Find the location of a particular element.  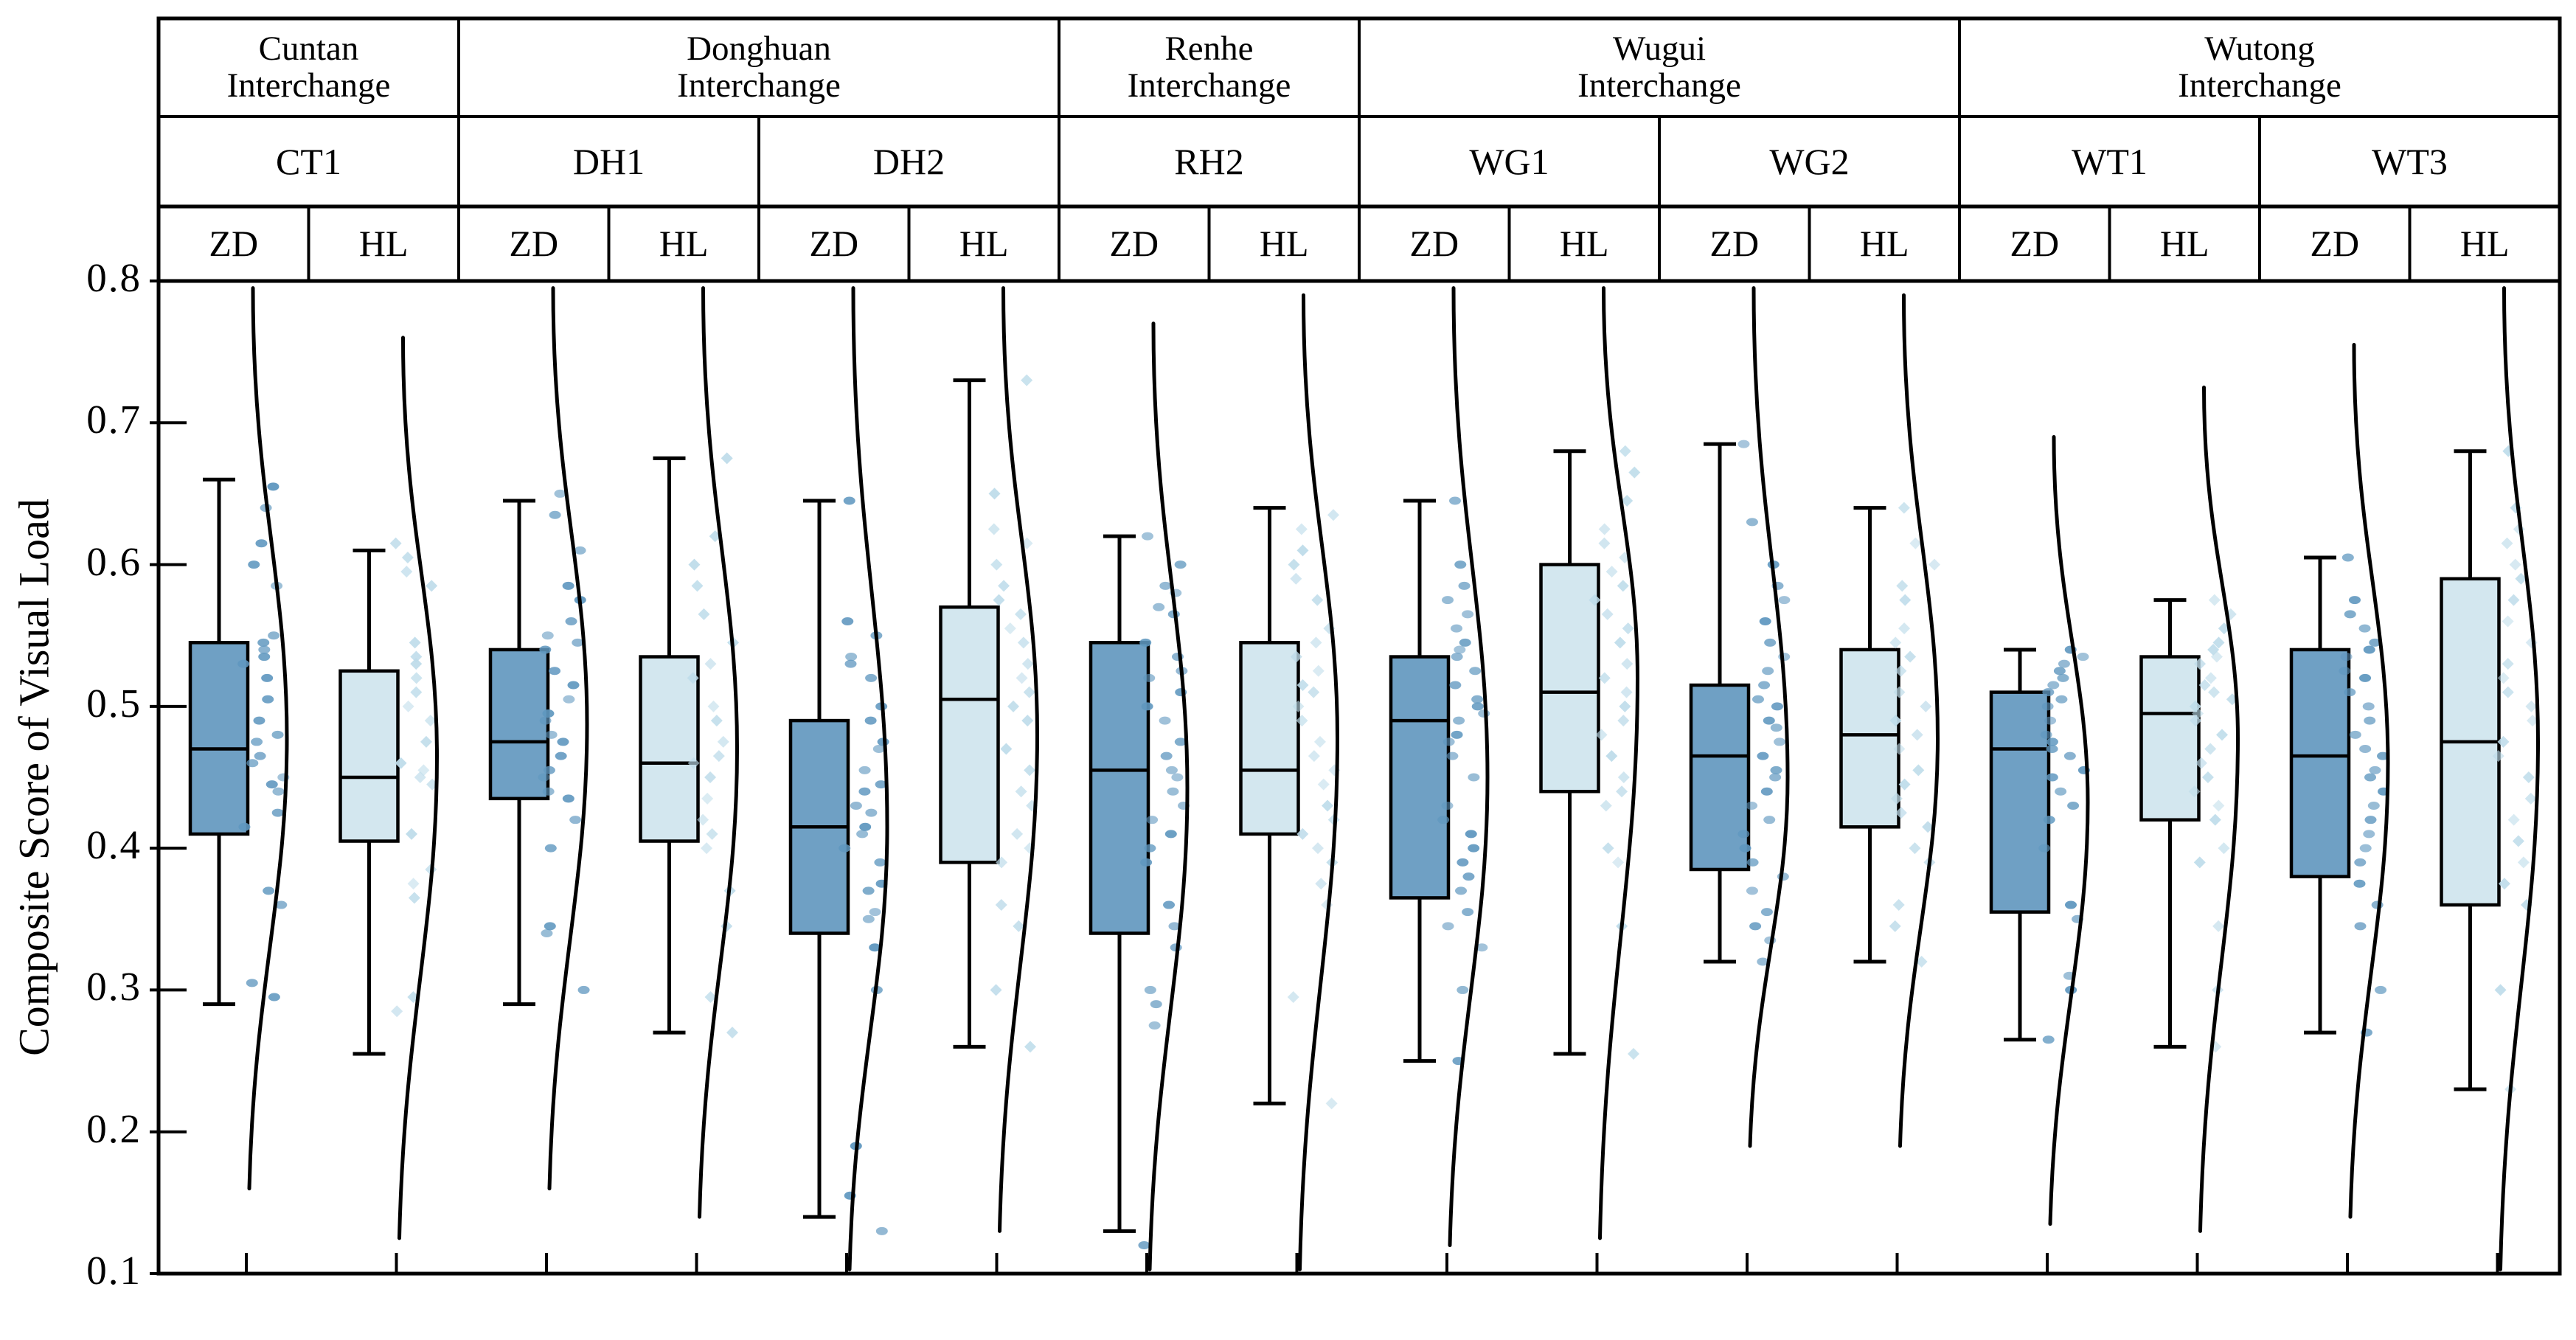

site-header-ct1: CT1 is located at coordinates (308, 161).